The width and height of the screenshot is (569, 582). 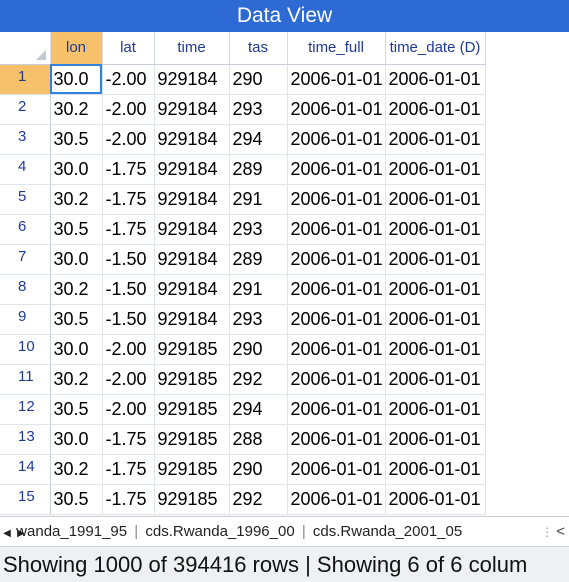 I want to click on column-header-tas: tas, so click(x=258, y=48).